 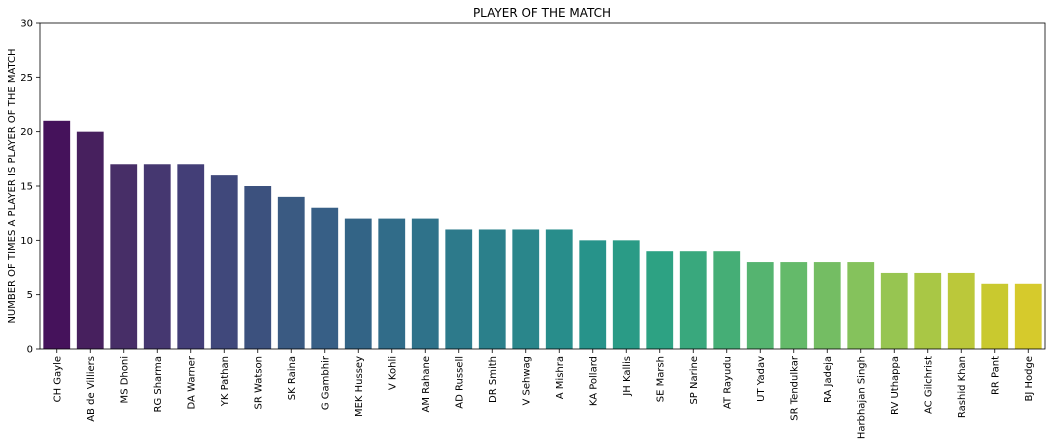 I want to click on x-tick-label: SR Tendulkar, so click(x=794, y=388).